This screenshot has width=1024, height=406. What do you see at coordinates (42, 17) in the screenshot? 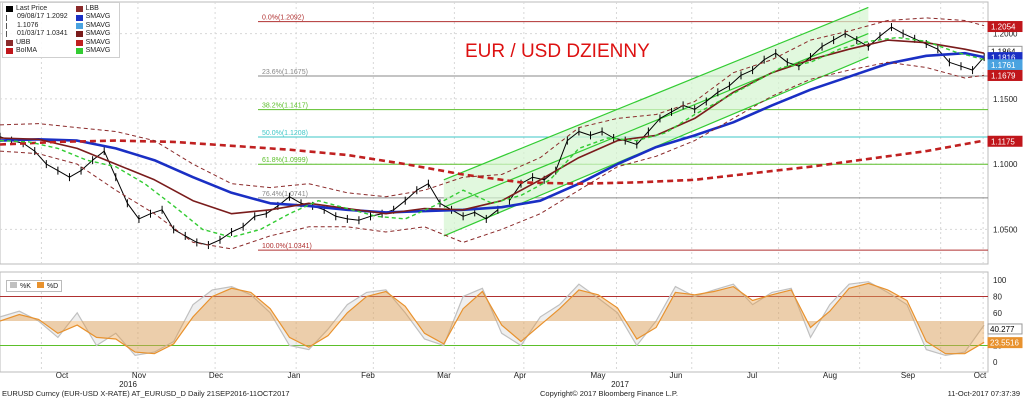
I see `legend-label: 09/08/17 1.2092` at bounding box center [42, 17].